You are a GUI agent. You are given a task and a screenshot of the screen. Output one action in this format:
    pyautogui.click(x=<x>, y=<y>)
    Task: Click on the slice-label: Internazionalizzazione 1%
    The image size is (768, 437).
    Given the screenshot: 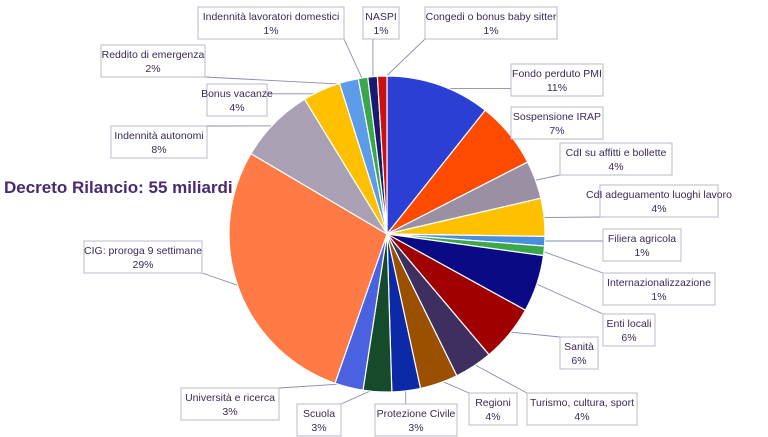 What is the action you would take?
    pyautogui.click(x=659, y=289)
    